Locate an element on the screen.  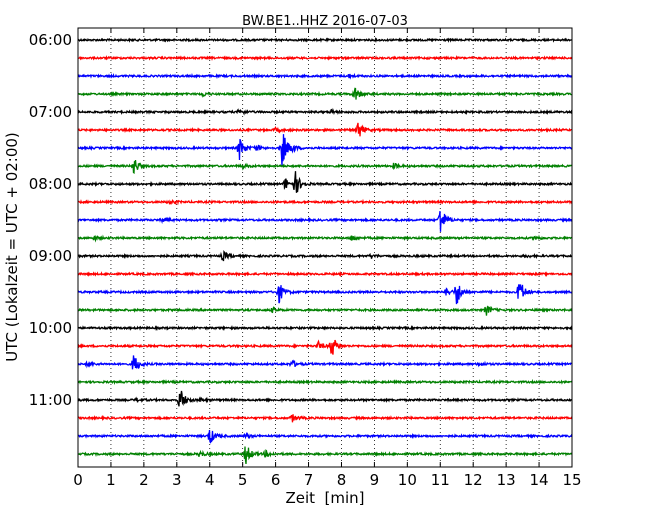
y-tick-labels: 06:00 07:00 08:00 09:00 10:00 11:00 is located at coordinates (50, 220).